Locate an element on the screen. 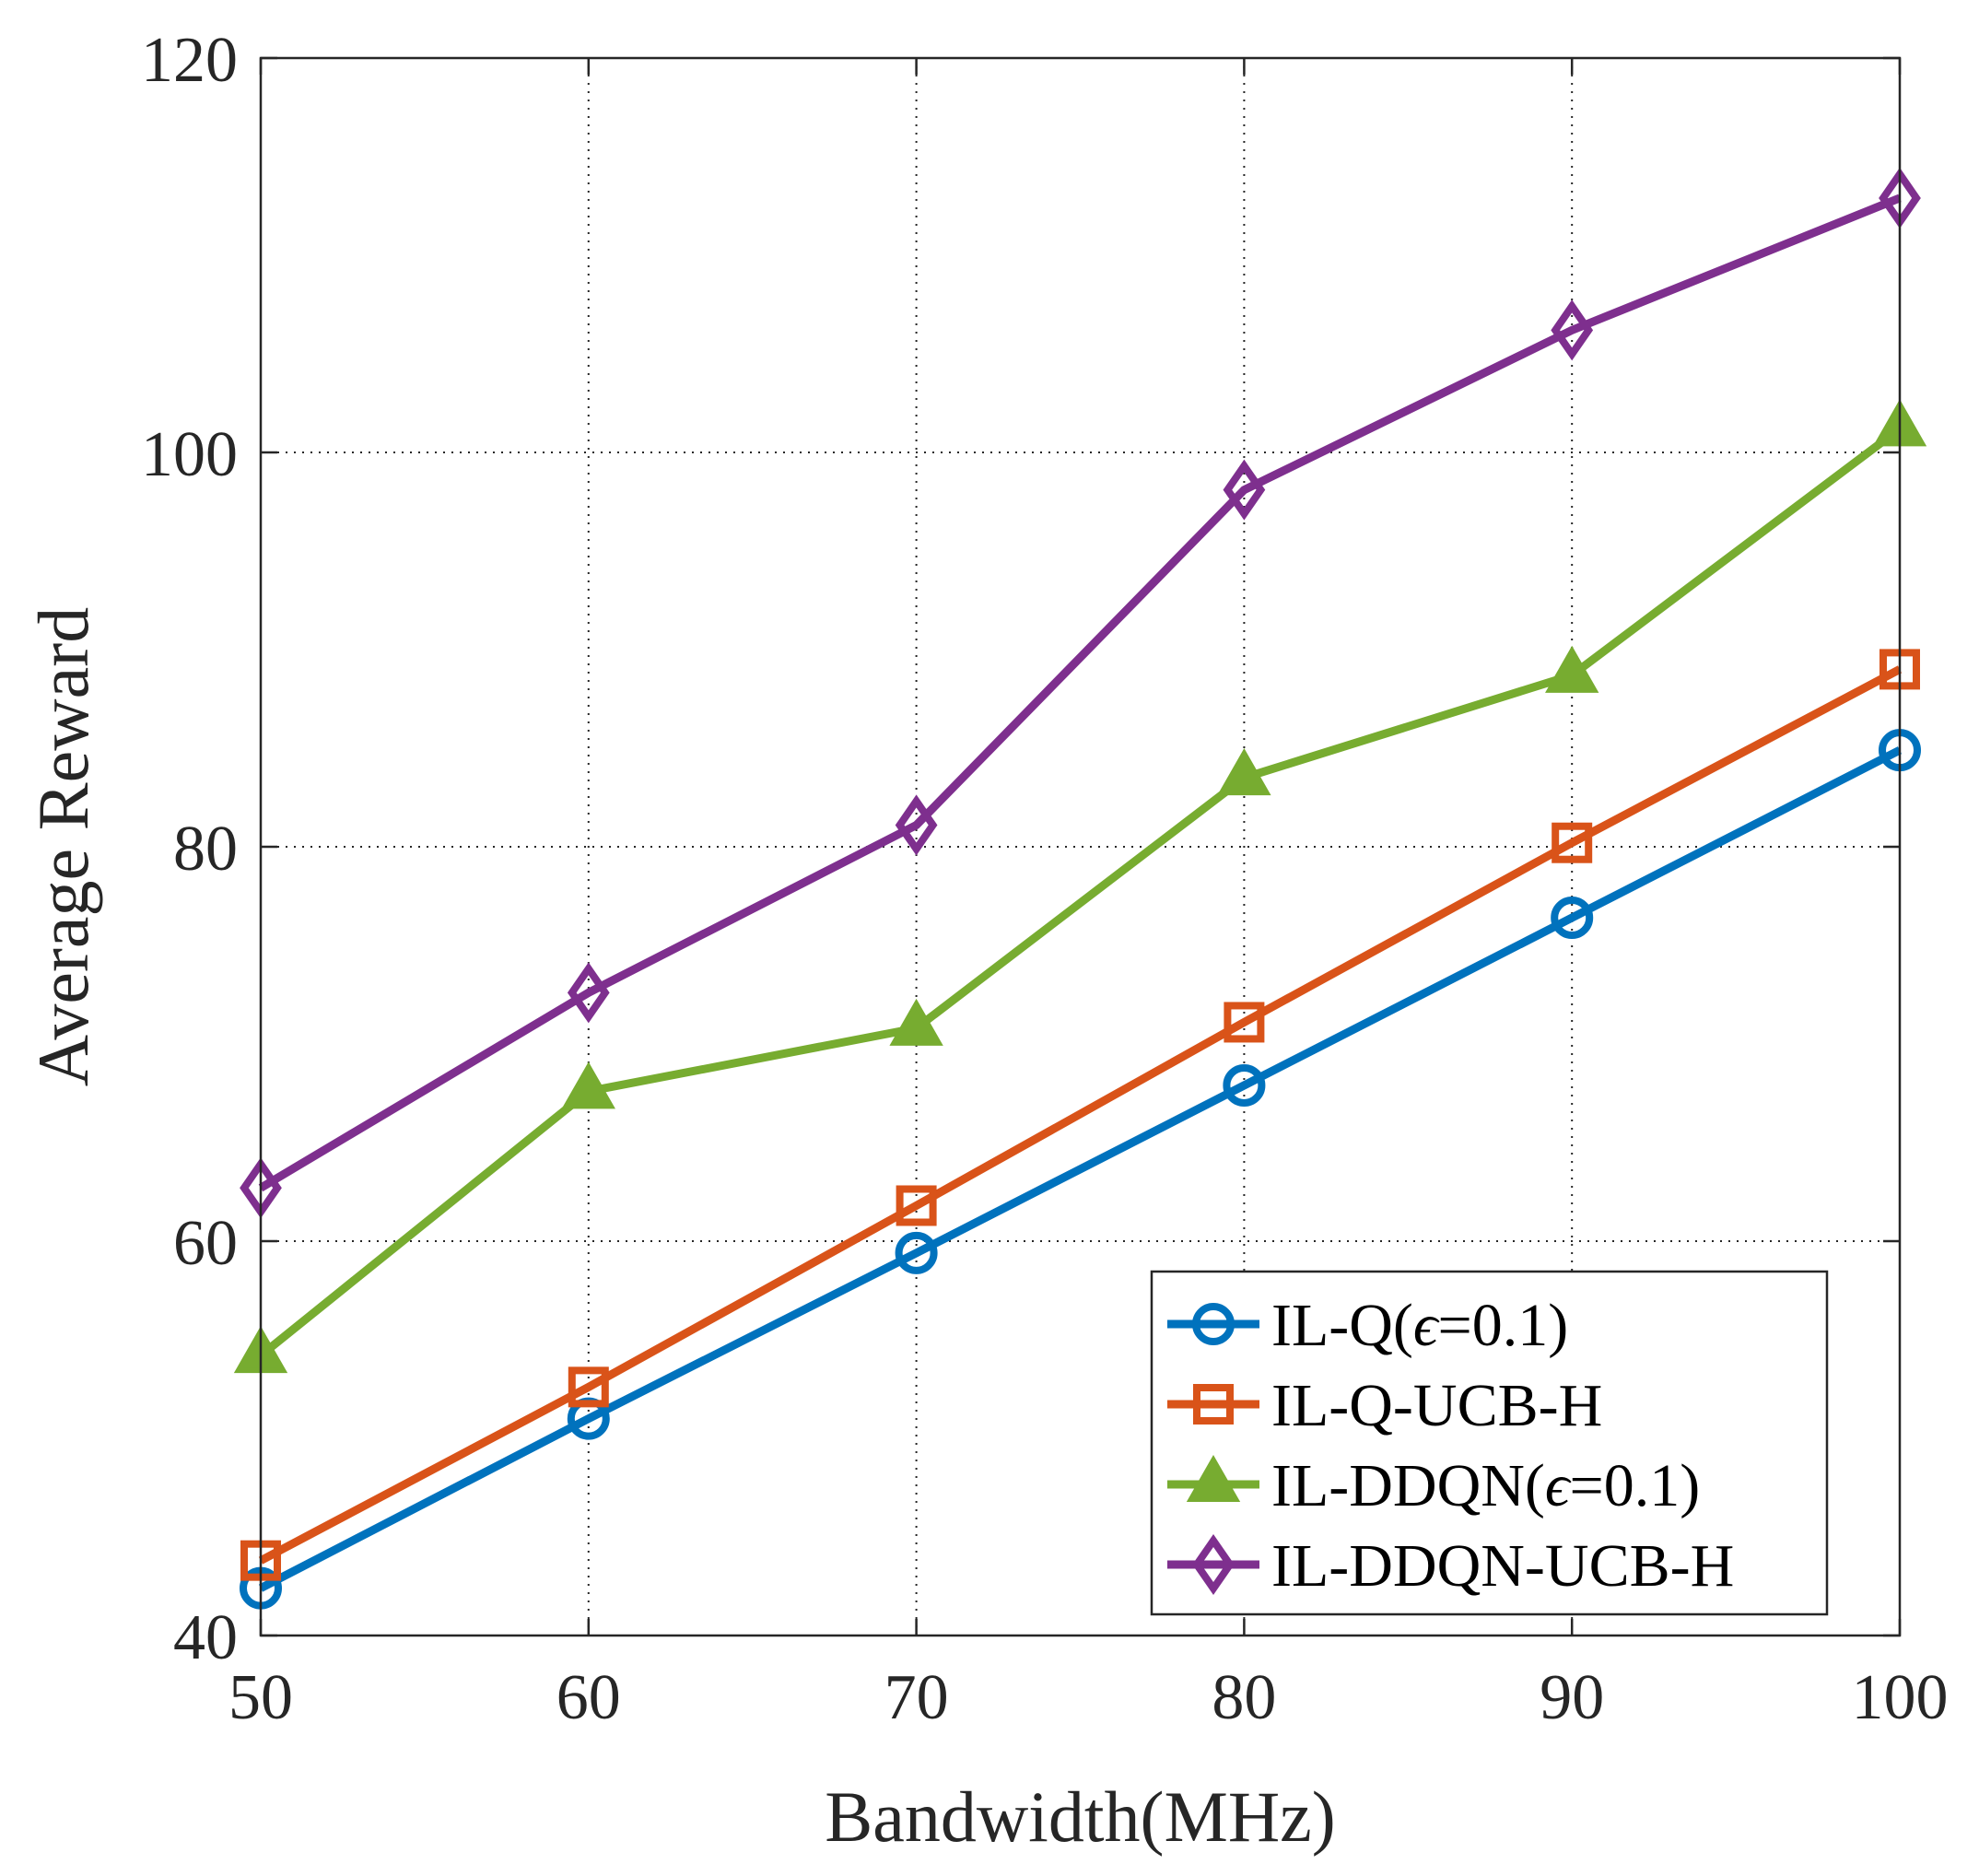  legend-label-il-q-0-1: IL-Q(ϵ=0.1) is located at coordinates (1420, 1325).